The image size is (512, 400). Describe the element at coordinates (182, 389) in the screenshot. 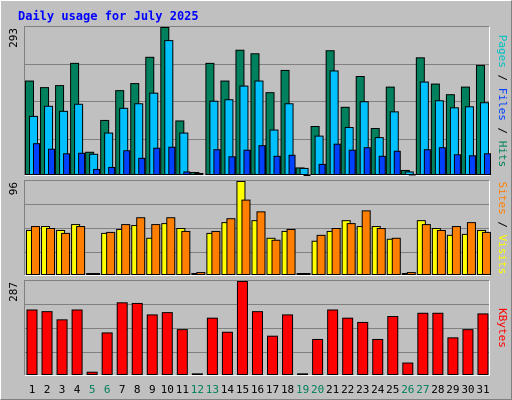

I see `x-tick-label: 11` at that location.